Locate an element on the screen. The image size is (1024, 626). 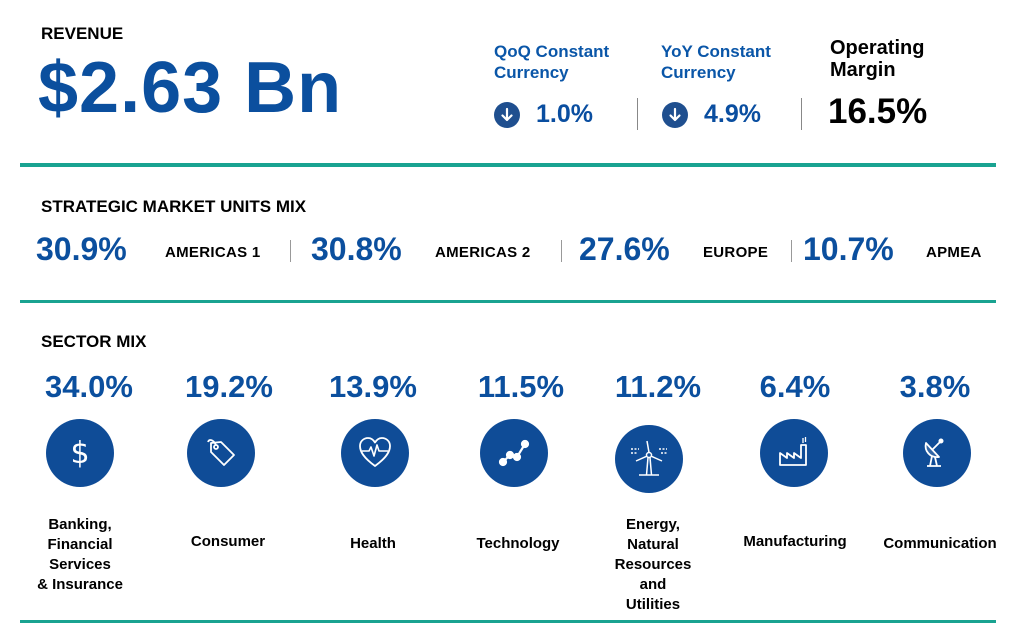
sector-name-line: Manufacturing is located at coordinates (795, 541).